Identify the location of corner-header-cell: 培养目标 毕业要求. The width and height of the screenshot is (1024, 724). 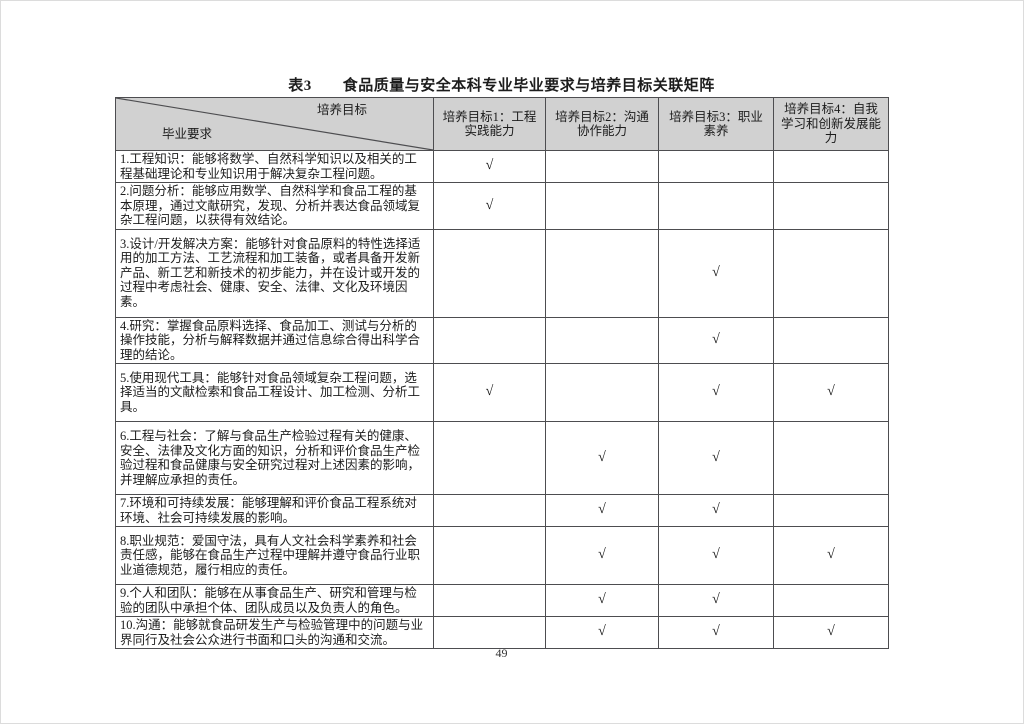
(274, 124).